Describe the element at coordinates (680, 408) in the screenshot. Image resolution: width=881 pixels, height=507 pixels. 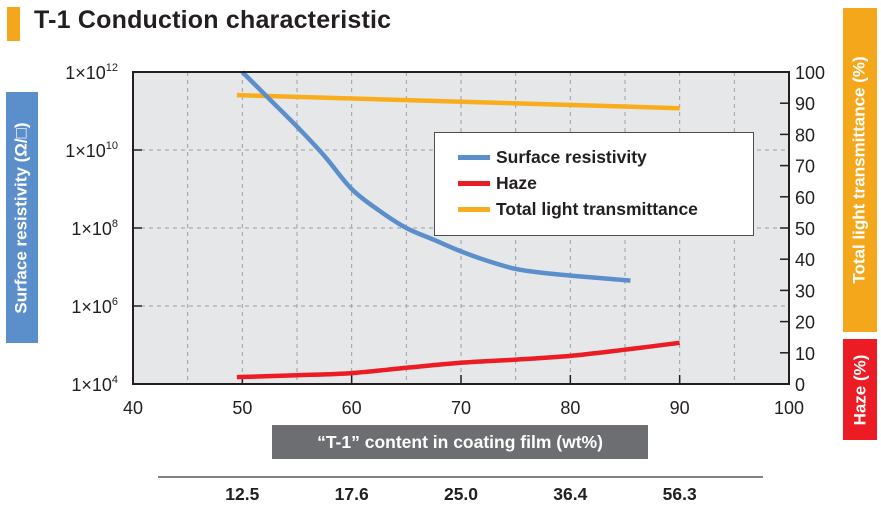
I see `x-tick-label: 90` at that location.